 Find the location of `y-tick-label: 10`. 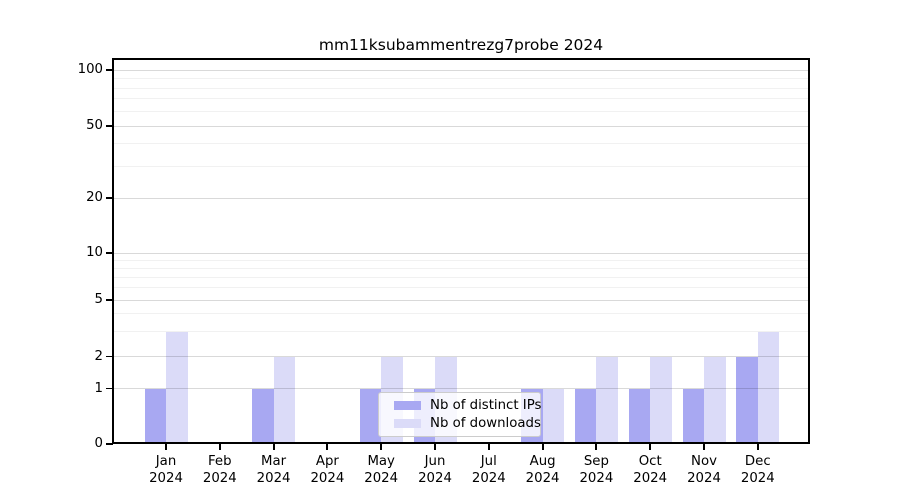

y-tick-label: 10 is located at coordinates (94, 252).